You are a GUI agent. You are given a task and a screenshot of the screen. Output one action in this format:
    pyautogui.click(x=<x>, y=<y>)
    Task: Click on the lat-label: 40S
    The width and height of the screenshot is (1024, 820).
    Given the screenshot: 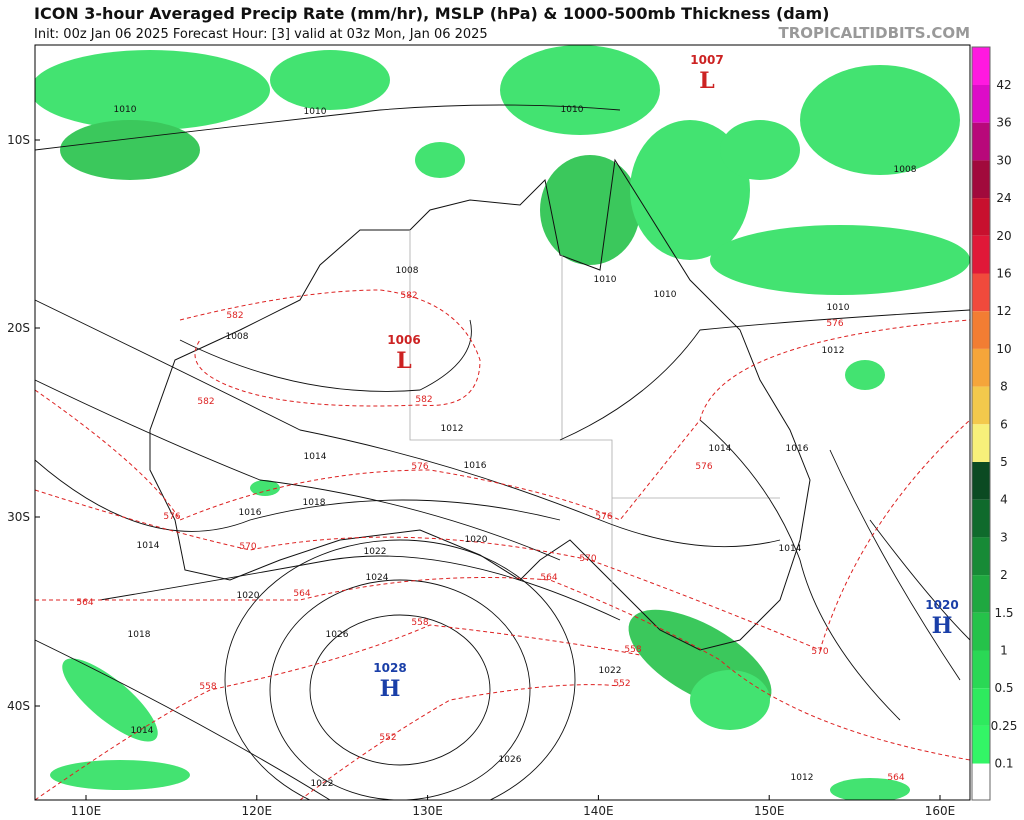 What is the action you would take?
    pyautogui.click(x=18, y=706)
    